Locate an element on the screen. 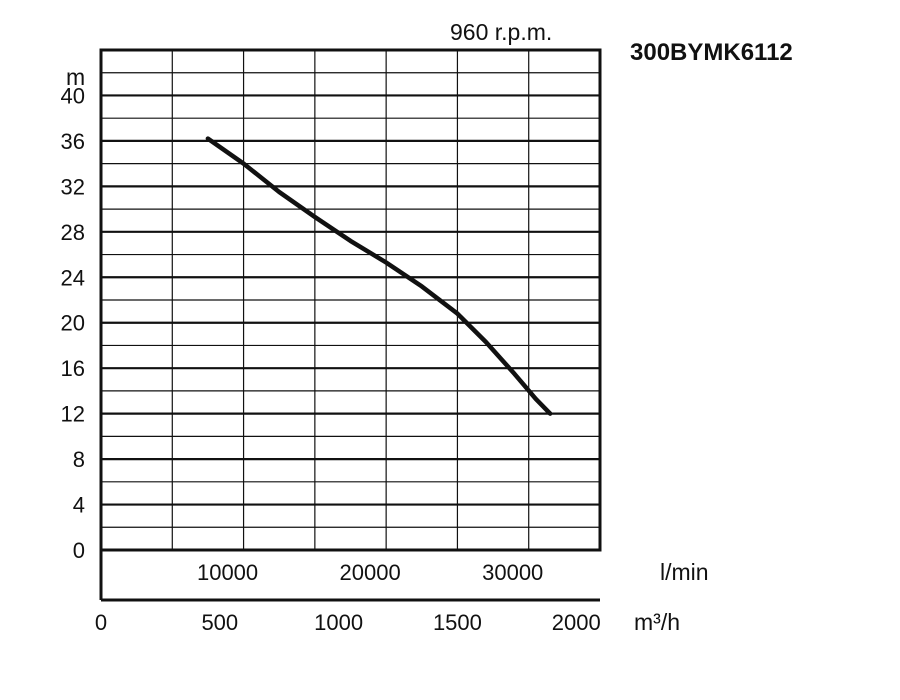 Image resolution: width=900 pixels, height=700 pixels. x2-tick-labels: 0 500 1000 1500 2000 is located at coordinates (348, 622).